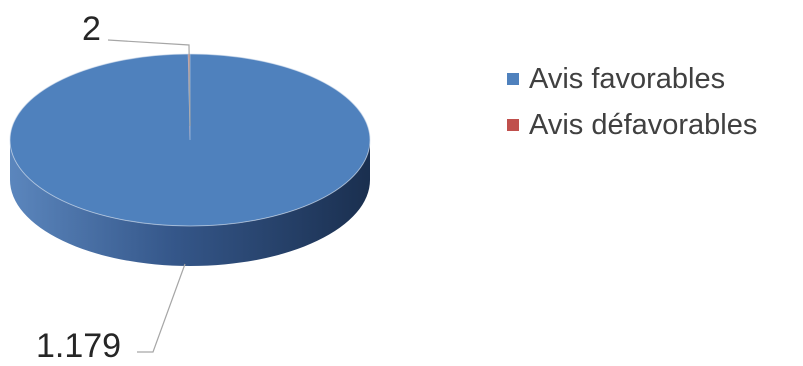 This screenshot has height=366, width=803. What do you see at coordinates (78, 344) in the screenshot?
I see `data-label-favorables: 1.179` at bounding box center [78, 344].